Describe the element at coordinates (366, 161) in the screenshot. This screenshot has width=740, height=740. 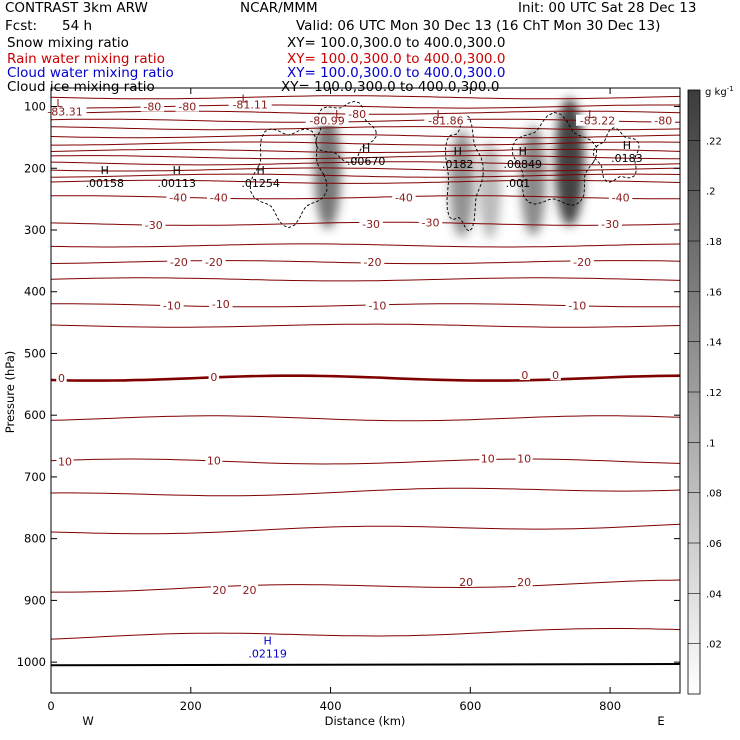
I see `extremum-value: .00670` at that location.